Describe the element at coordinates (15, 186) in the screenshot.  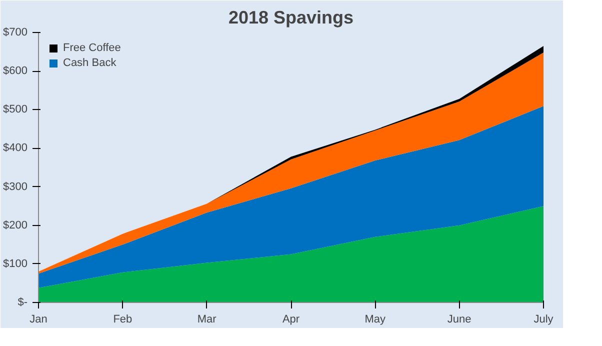
I see `y-tick-label: $300` at that location.